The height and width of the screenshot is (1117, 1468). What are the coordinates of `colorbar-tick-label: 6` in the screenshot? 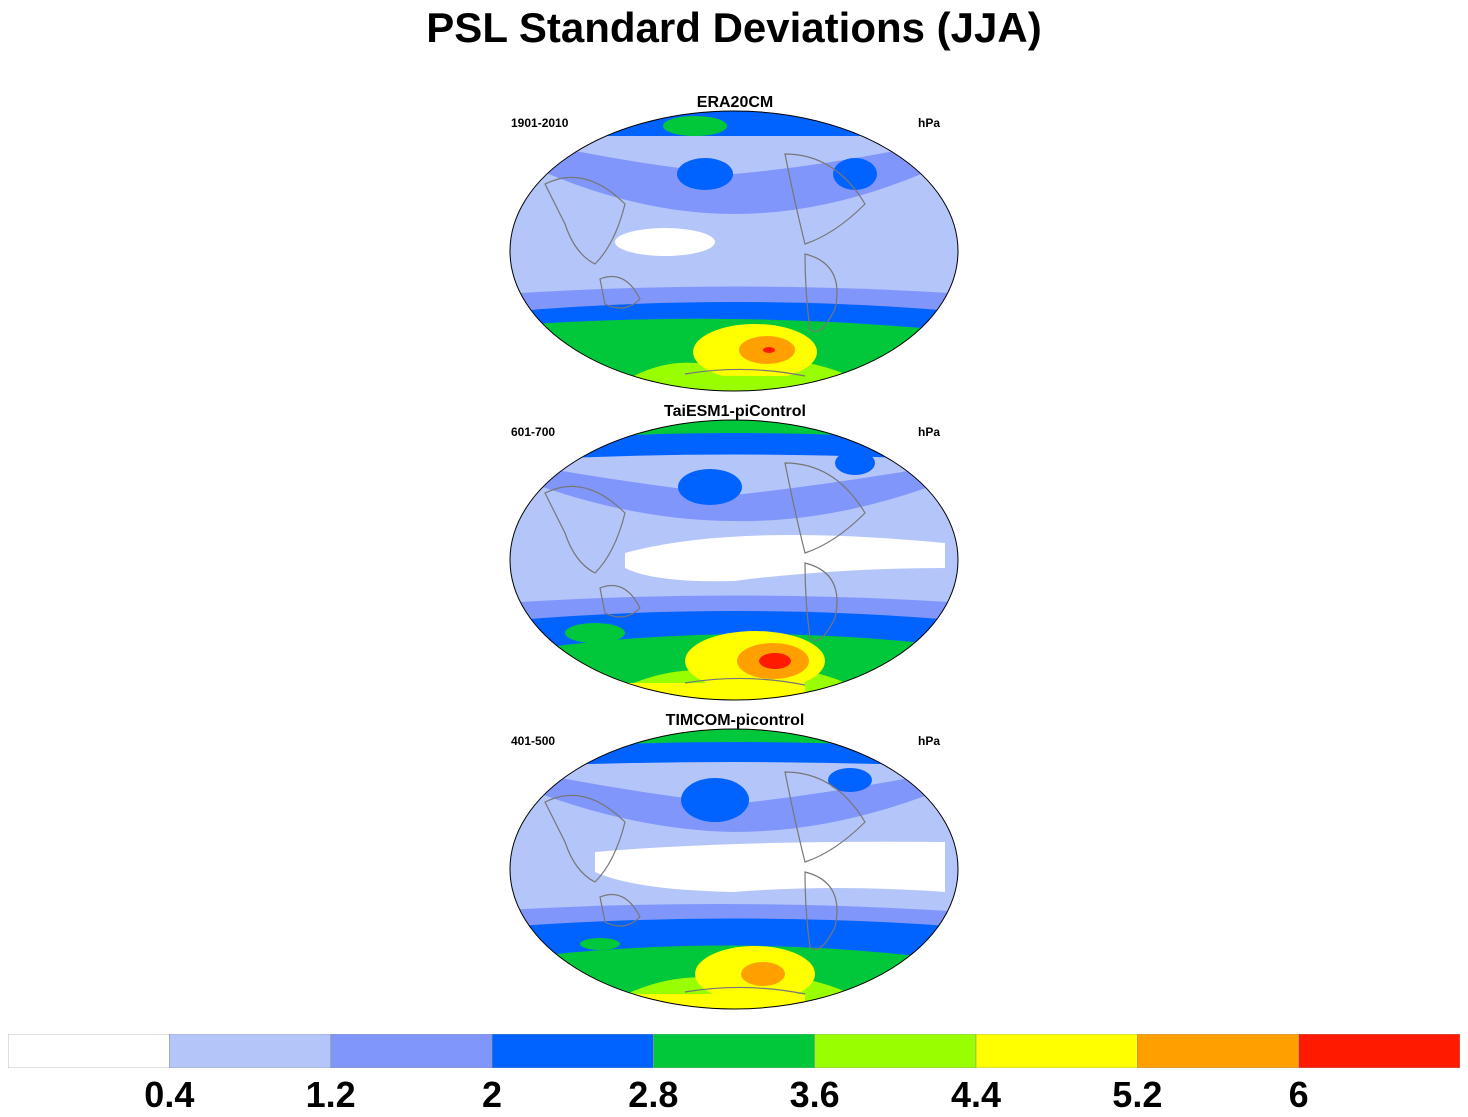 It's located at (1298, 1094).